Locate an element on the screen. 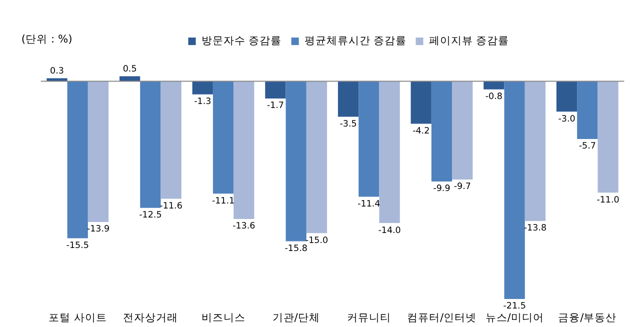  data-label: -15.5 is located at coordinates (77, 245).